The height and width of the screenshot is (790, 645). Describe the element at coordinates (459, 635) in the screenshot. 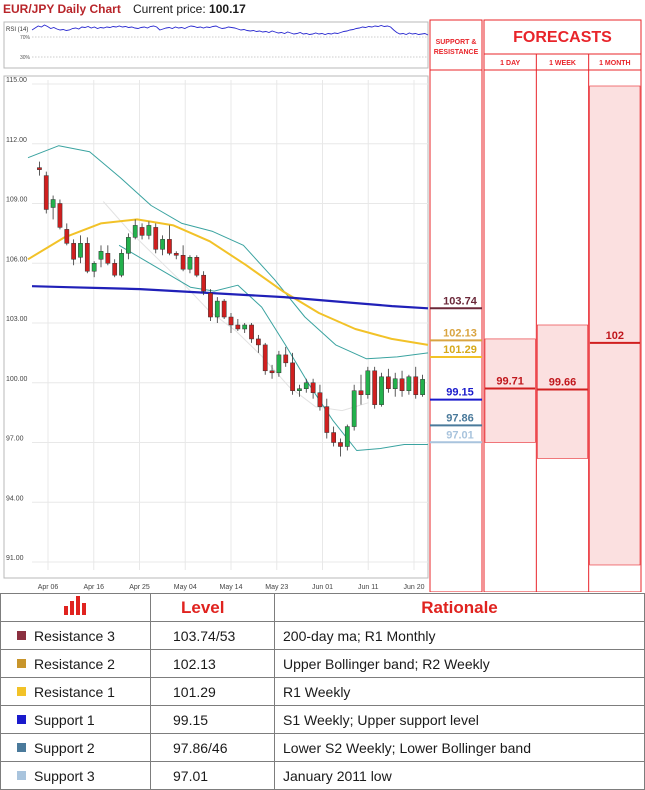

I see `level-rationale-cell: 200-day ma; R1 Monthly` at that location.